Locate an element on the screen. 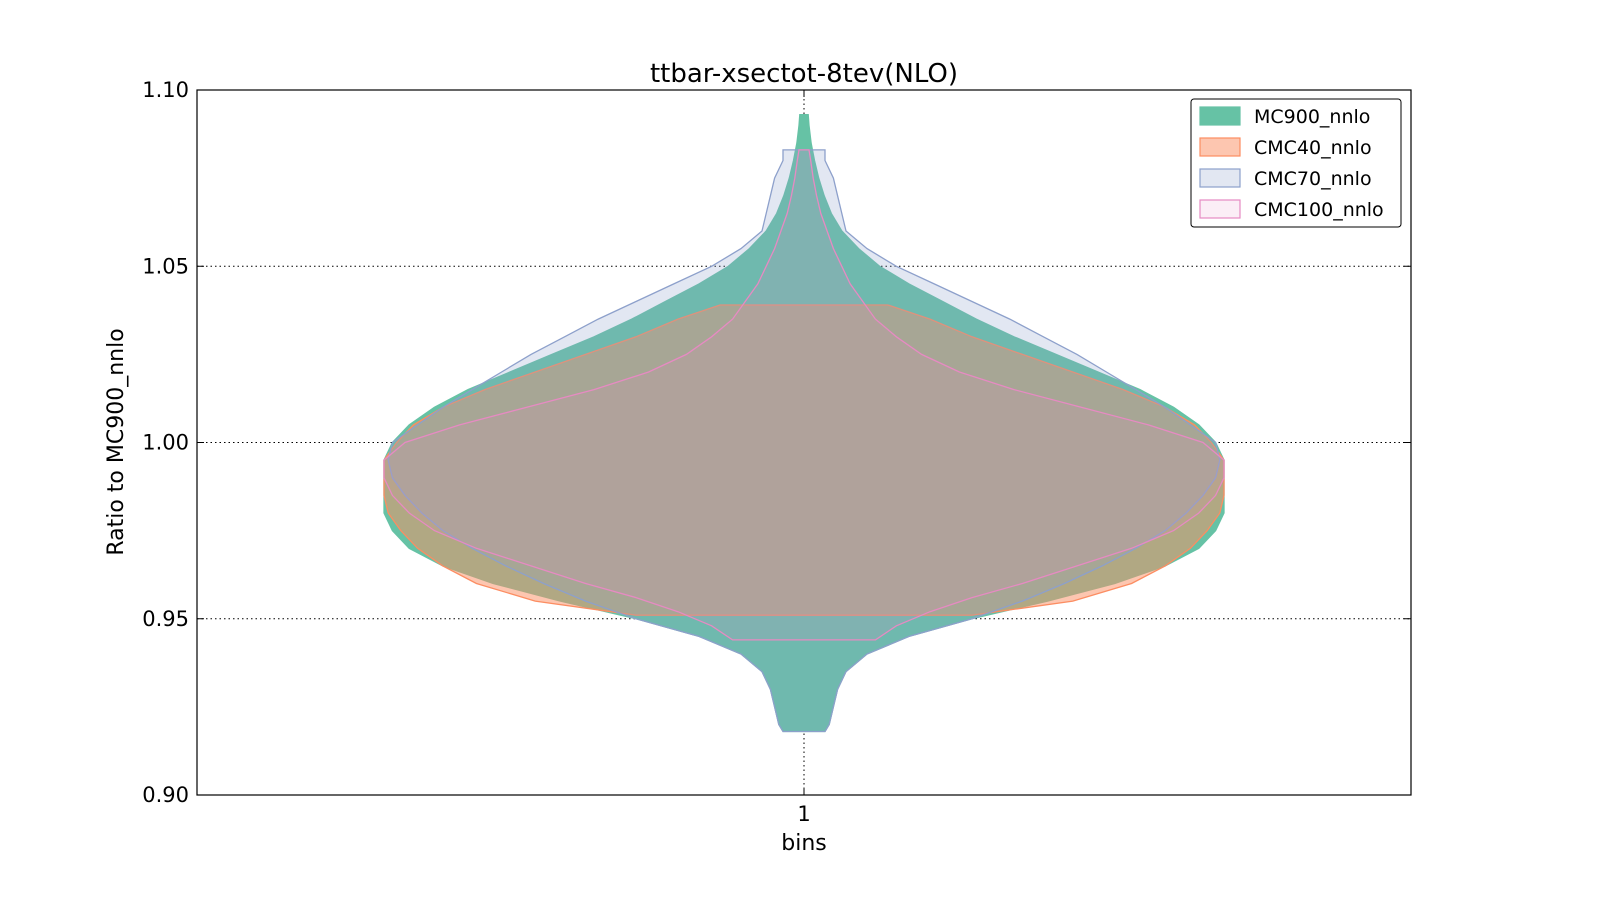  y-tick-label: 1.00 is located at coordinates (165, 443).